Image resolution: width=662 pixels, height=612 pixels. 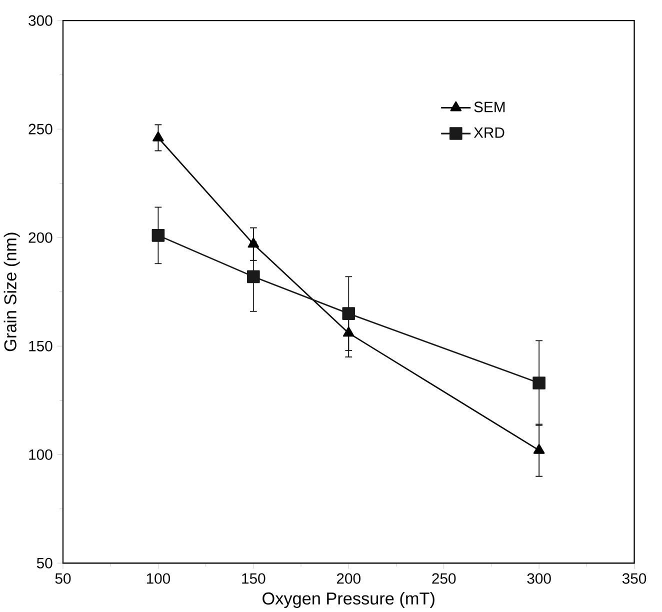 What do you see at coordinates (40, 20) in the screenshot?
I see `y-tick-label: 300` at bounding box center [40, 20].